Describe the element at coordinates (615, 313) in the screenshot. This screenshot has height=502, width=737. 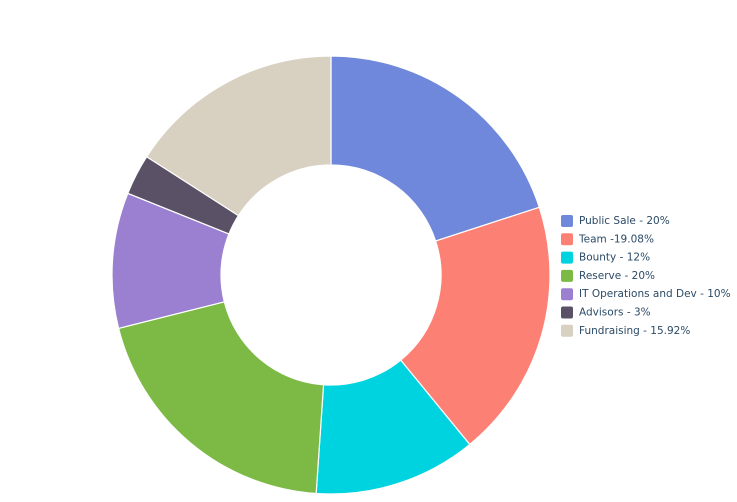
I see `legend-label: Advisors - 3%` at that location.